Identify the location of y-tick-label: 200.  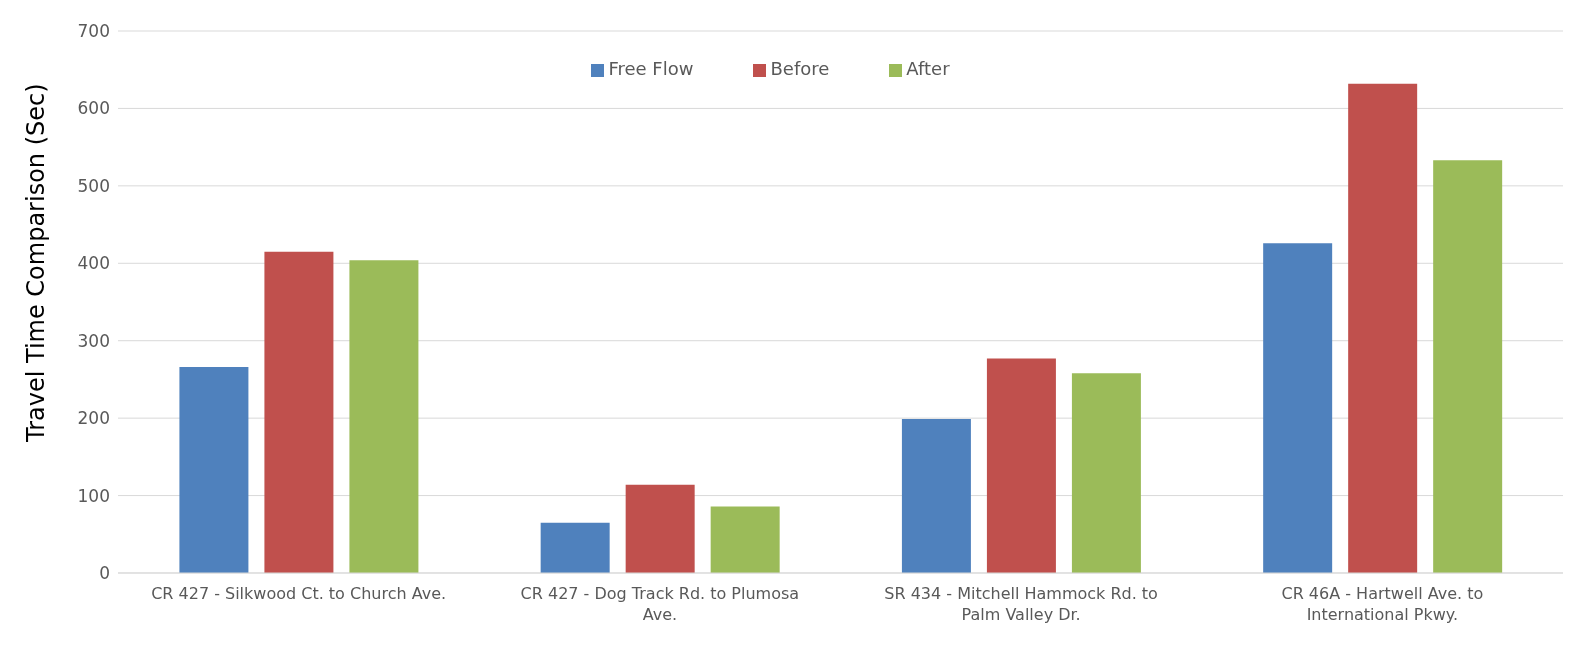
(93, 418).